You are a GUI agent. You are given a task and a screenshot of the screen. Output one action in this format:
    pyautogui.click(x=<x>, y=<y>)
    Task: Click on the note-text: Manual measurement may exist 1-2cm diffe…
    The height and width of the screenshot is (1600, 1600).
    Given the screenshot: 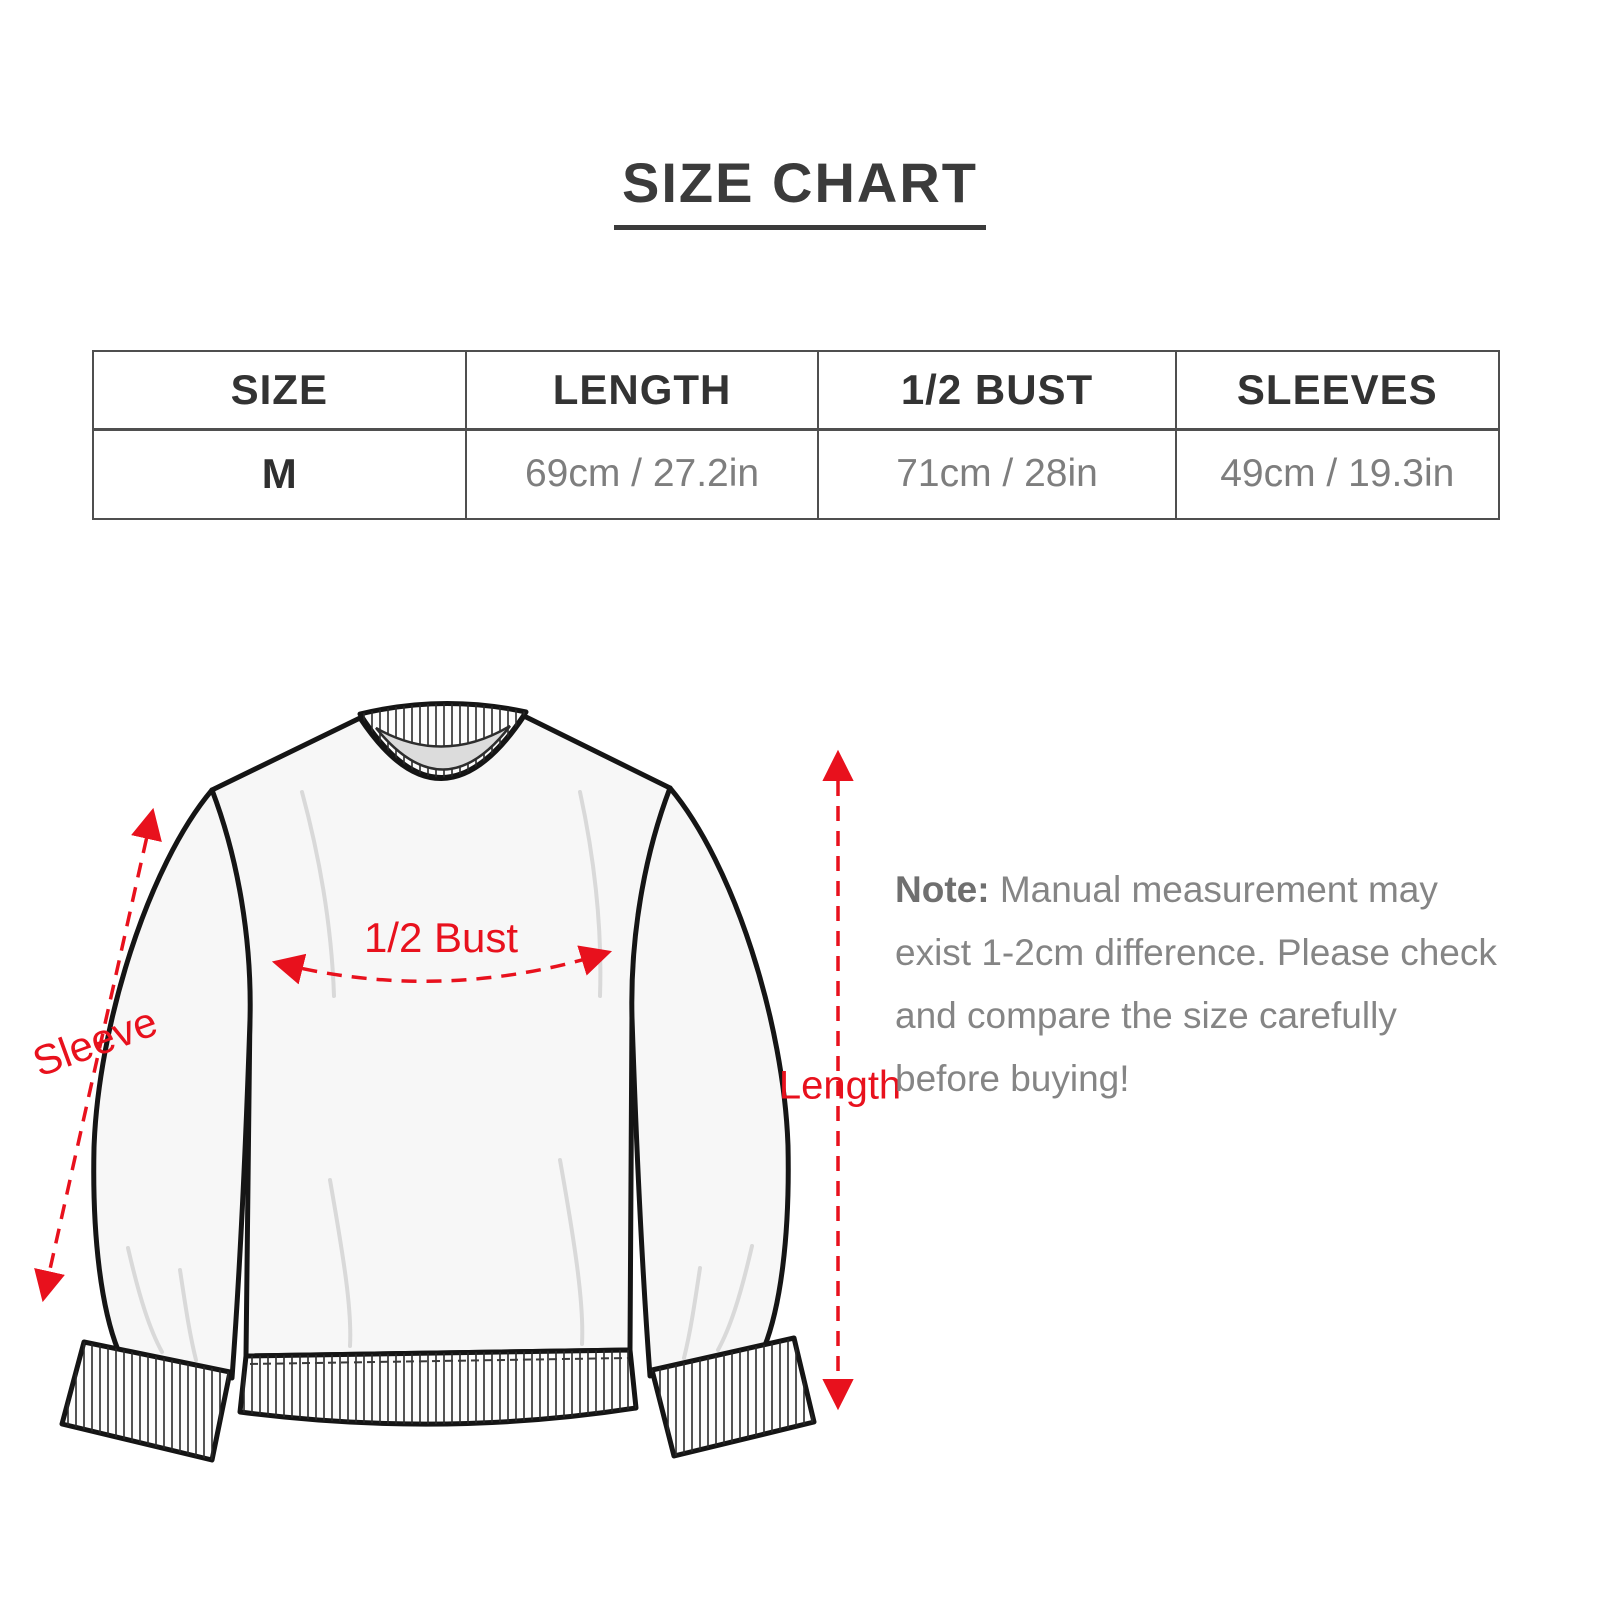 What is the action you would take?
    pyautogui.click(x=1196, y=984)
    